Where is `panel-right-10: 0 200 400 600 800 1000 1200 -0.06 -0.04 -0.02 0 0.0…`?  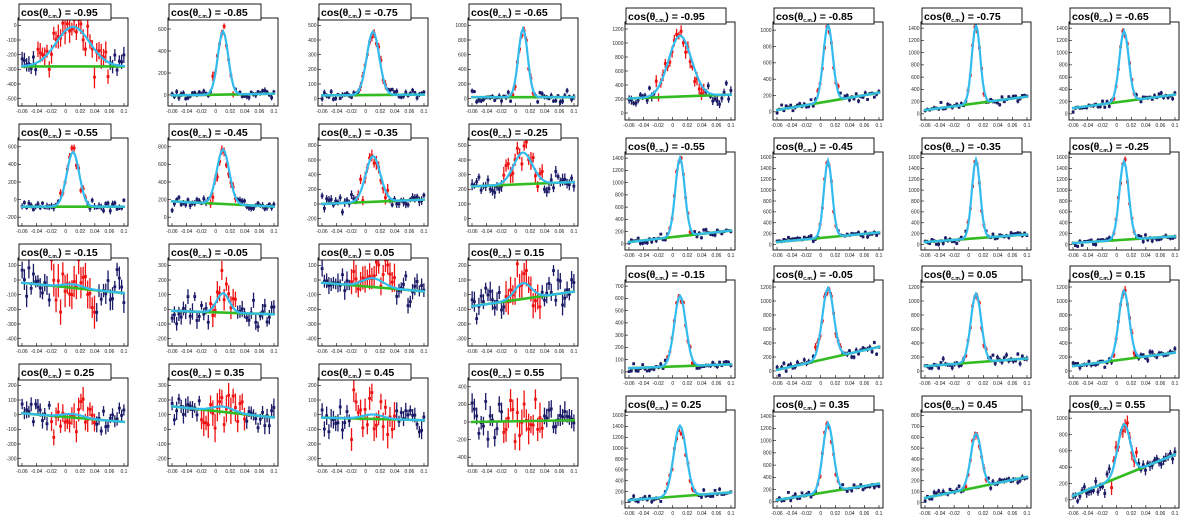 panel-right-10: 0 200 400 600 800 1000 1200 -0.06 -0.04 -0.02 0 0.0… is located at coordinates (822, 326).